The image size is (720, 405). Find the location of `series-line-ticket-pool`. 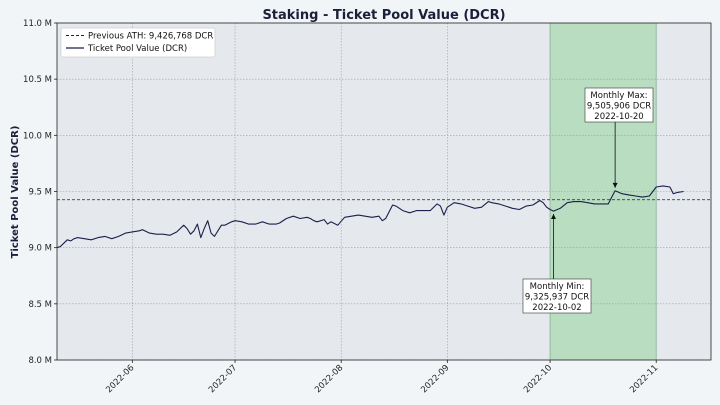

series-line-ticket-pool is located at coordinates (370, 217).